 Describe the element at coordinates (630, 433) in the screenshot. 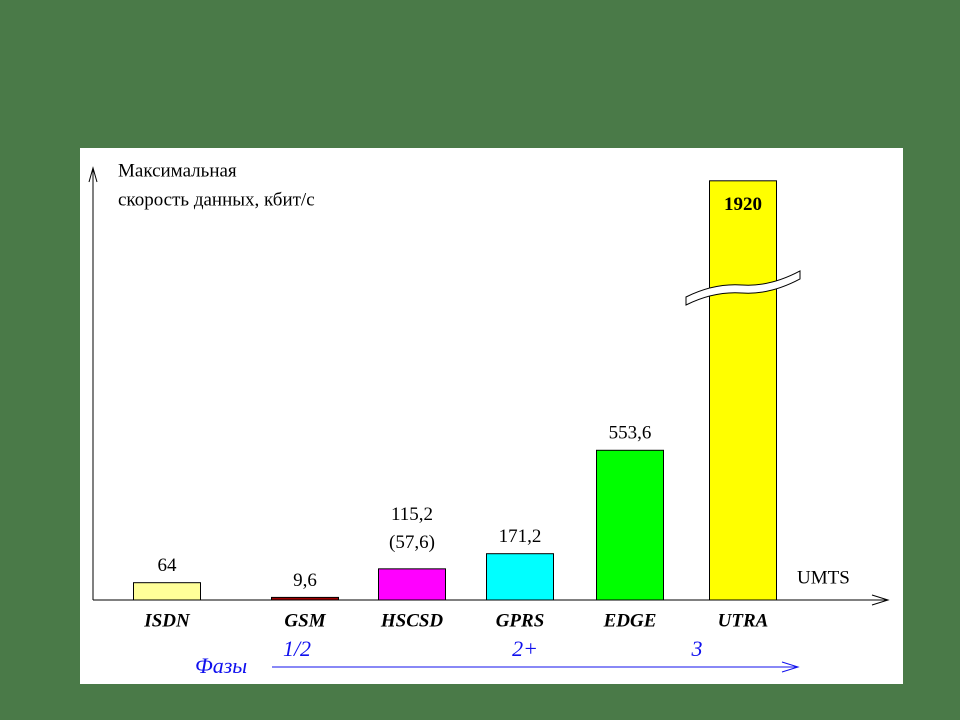

I see `value-label: 553,6` at that location.